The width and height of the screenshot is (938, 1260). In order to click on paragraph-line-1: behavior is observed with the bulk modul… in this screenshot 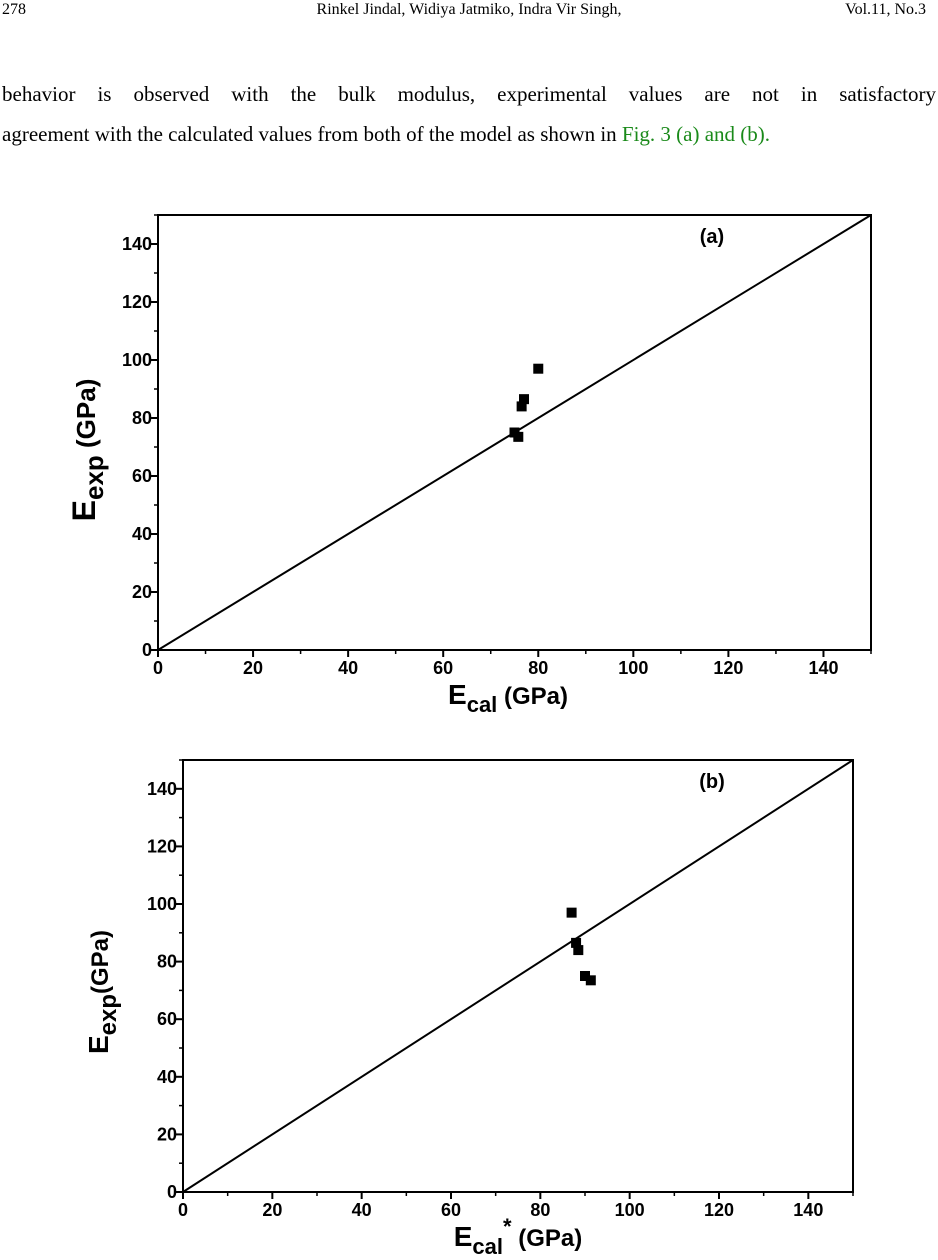, I will do `click(469, 94)`.